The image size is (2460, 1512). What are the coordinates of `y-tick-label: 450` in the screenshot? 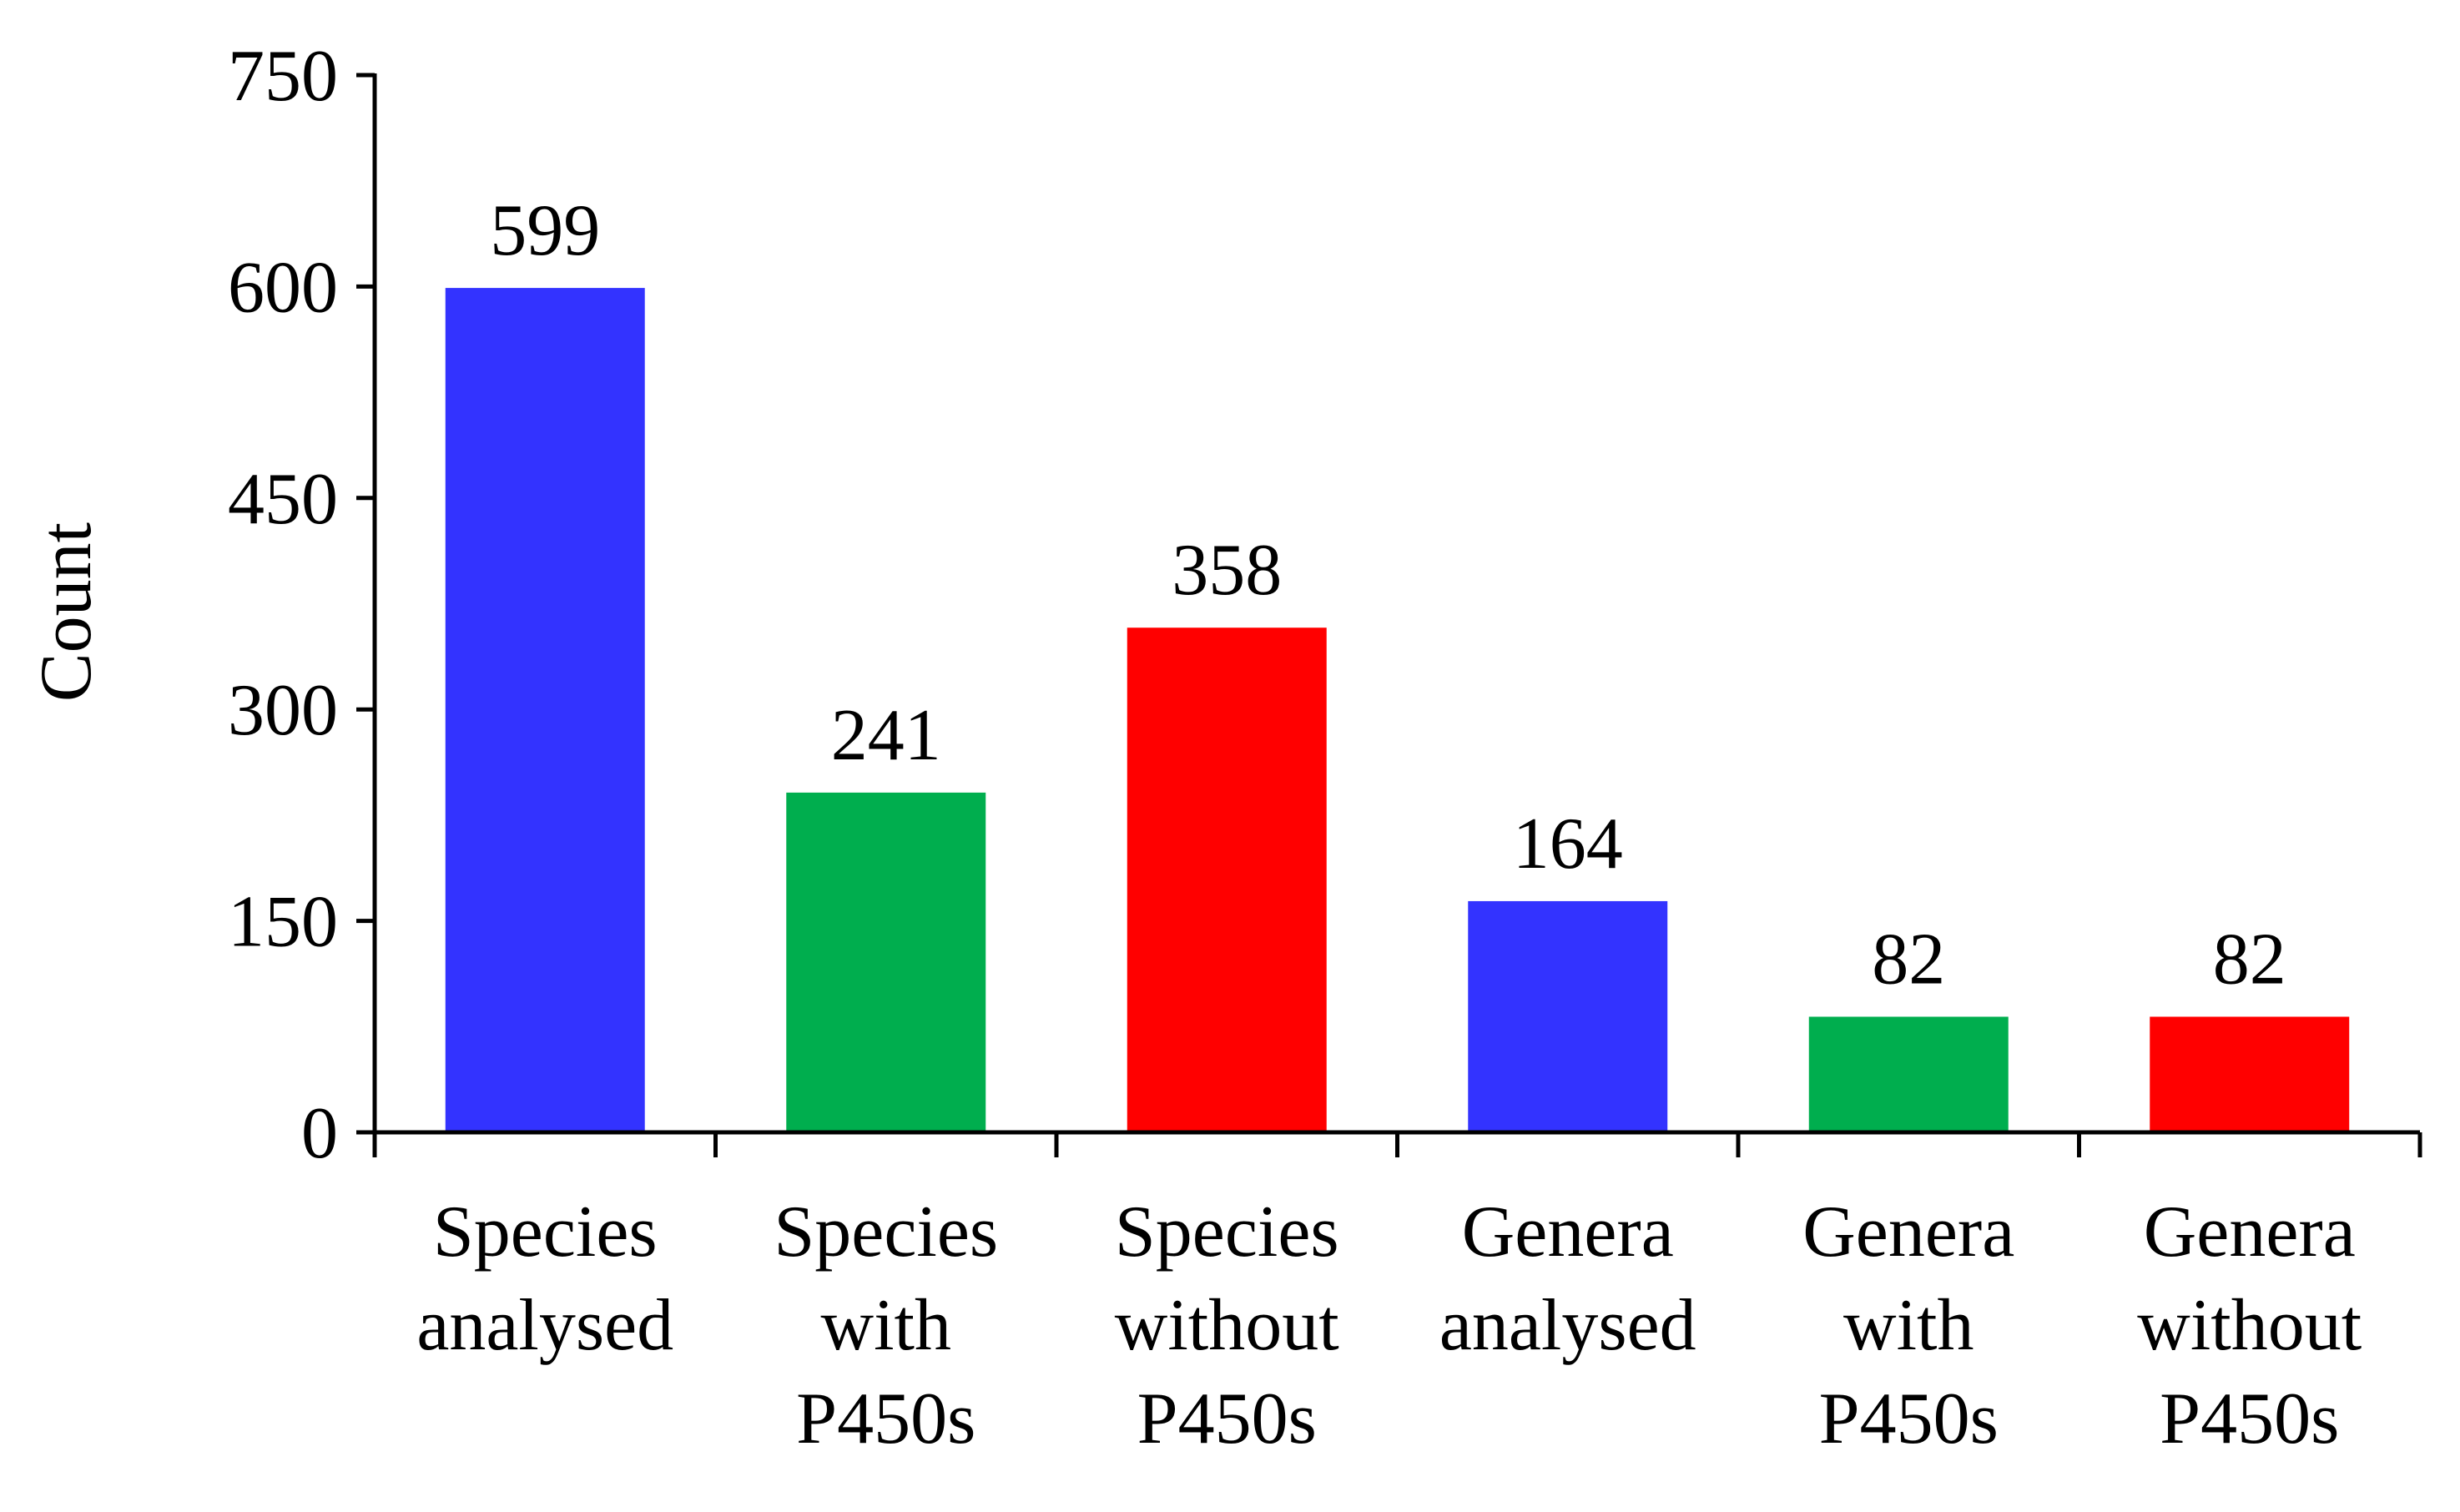 It's located at (283, 500).